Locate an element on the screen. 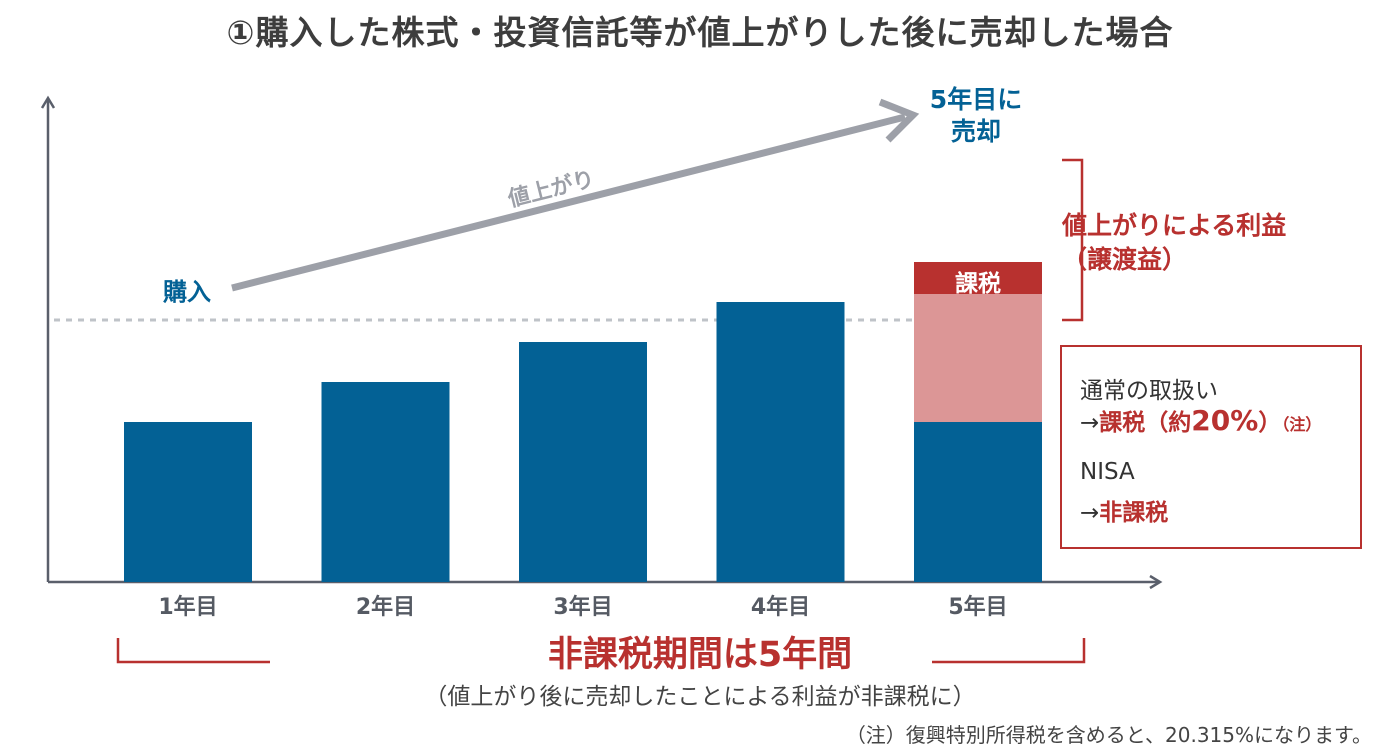 This screenshot has width=1400, height=750. period-bracket-left is located at coordinates (193, 651).